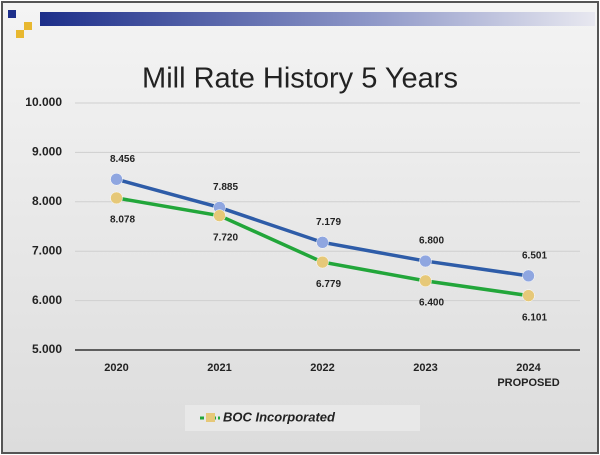 This screenshot has width=600, height=455. I want to click on x-tick-label: 2023, so click(425, 368).